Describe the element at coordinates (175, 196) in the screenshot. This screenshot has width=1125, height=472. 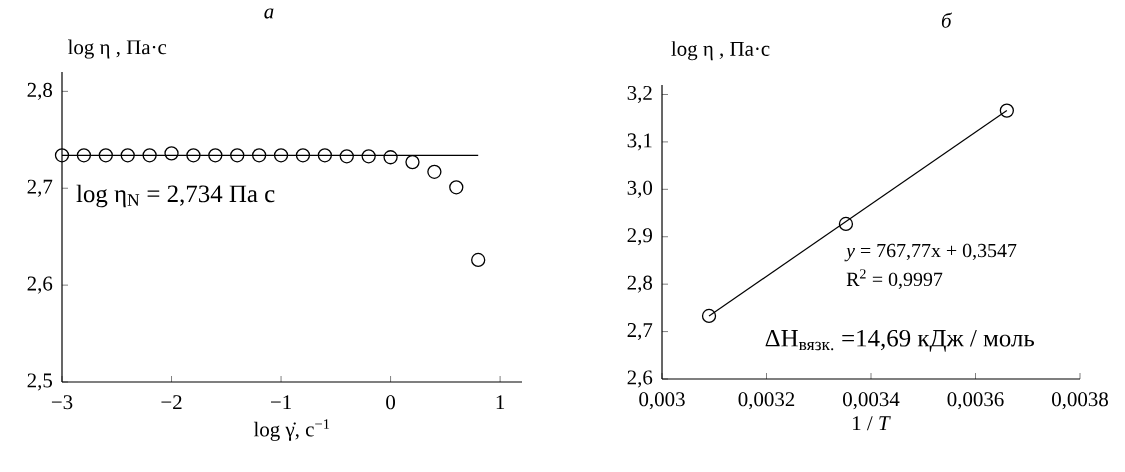
I see `annotation: log η$_{N}$ = 2,734 Па с` at that location.